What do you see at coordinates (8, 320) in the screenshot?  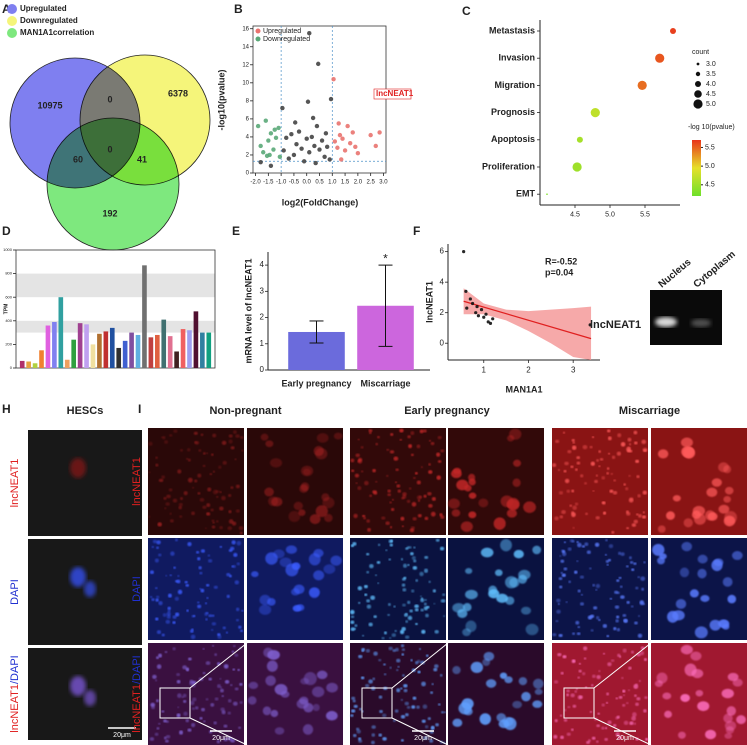 I see `y-tick-label: 400` at bounding box center [8, 320].